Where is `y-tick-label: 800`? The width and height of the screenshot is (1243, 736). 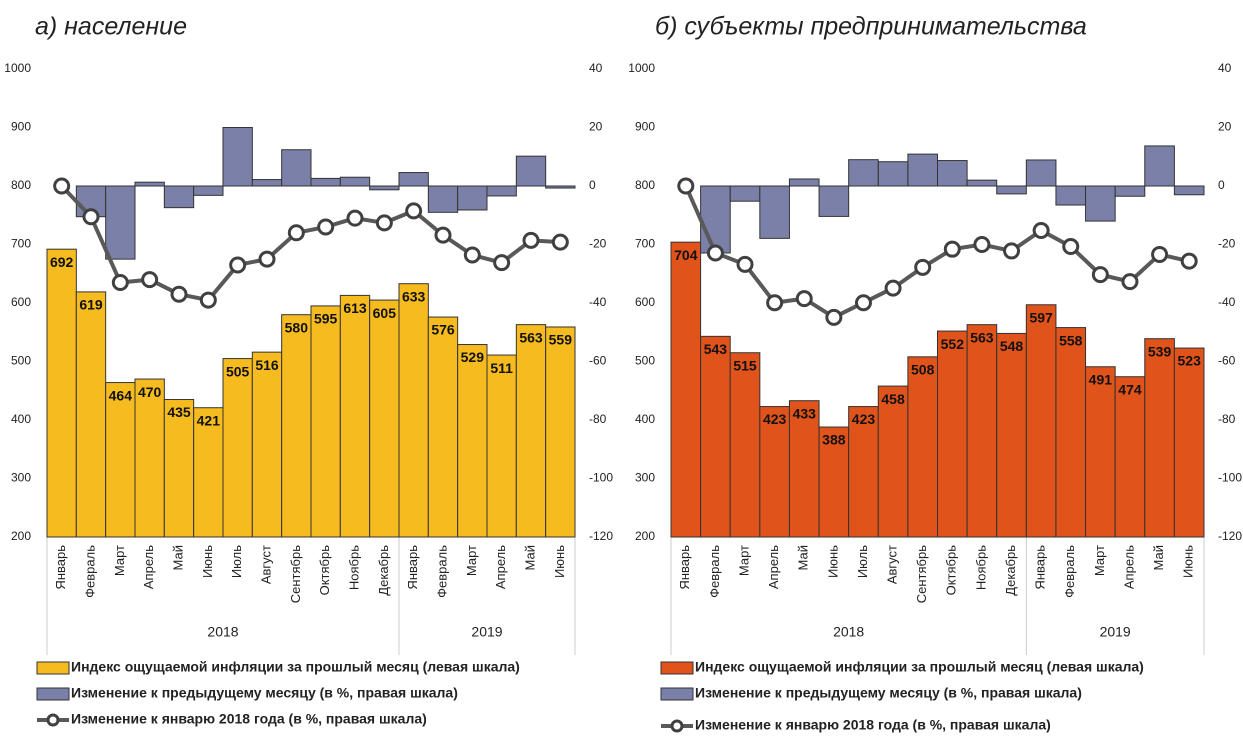
y-tick-label: 800 is located at coordinates (645, 185).